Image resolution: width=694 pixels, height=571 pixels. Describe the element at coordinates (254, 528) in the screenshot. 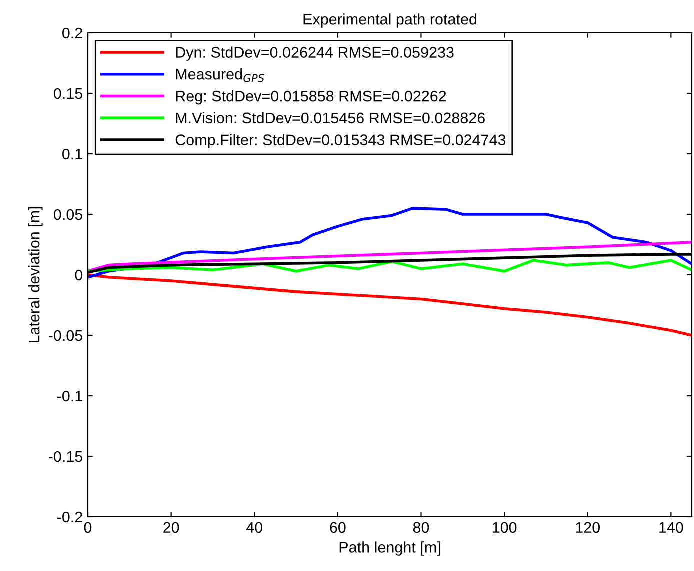

I see `x-tick-label: 40` at that location.